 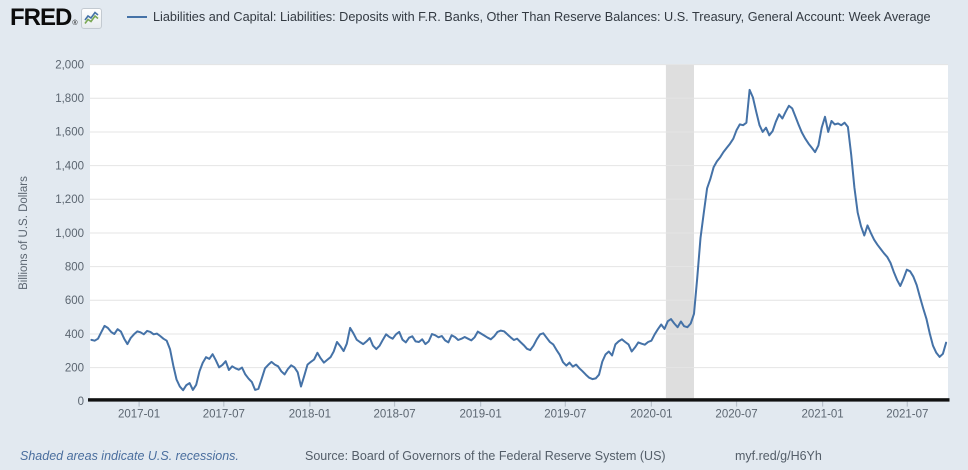 What do you see at coordinates (69, 234) in the screenshot?
I see `y-tick-label: 1,000` at bounding box center [69, 234].